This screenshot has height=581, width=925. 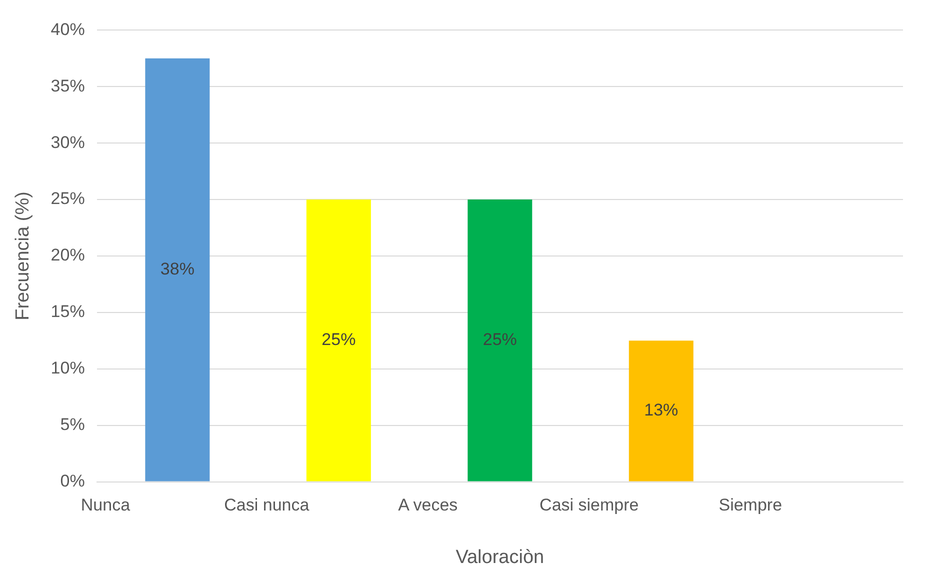 I want to click on x-tick-label: A veces, so click(x=428, y=505).